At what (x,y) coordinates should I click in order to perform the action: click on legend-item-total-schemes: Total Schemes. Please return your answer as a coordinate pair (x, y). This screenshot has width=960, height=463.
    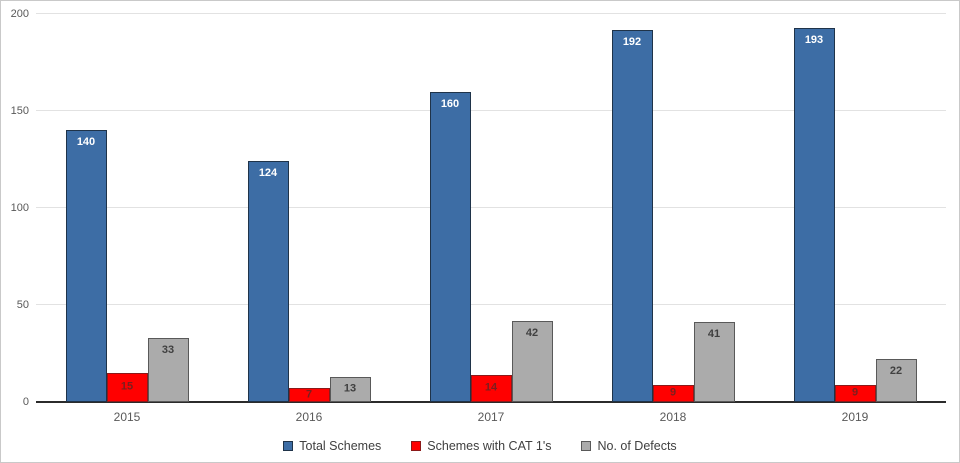
    Looking at the image, I should click on (332, 446).